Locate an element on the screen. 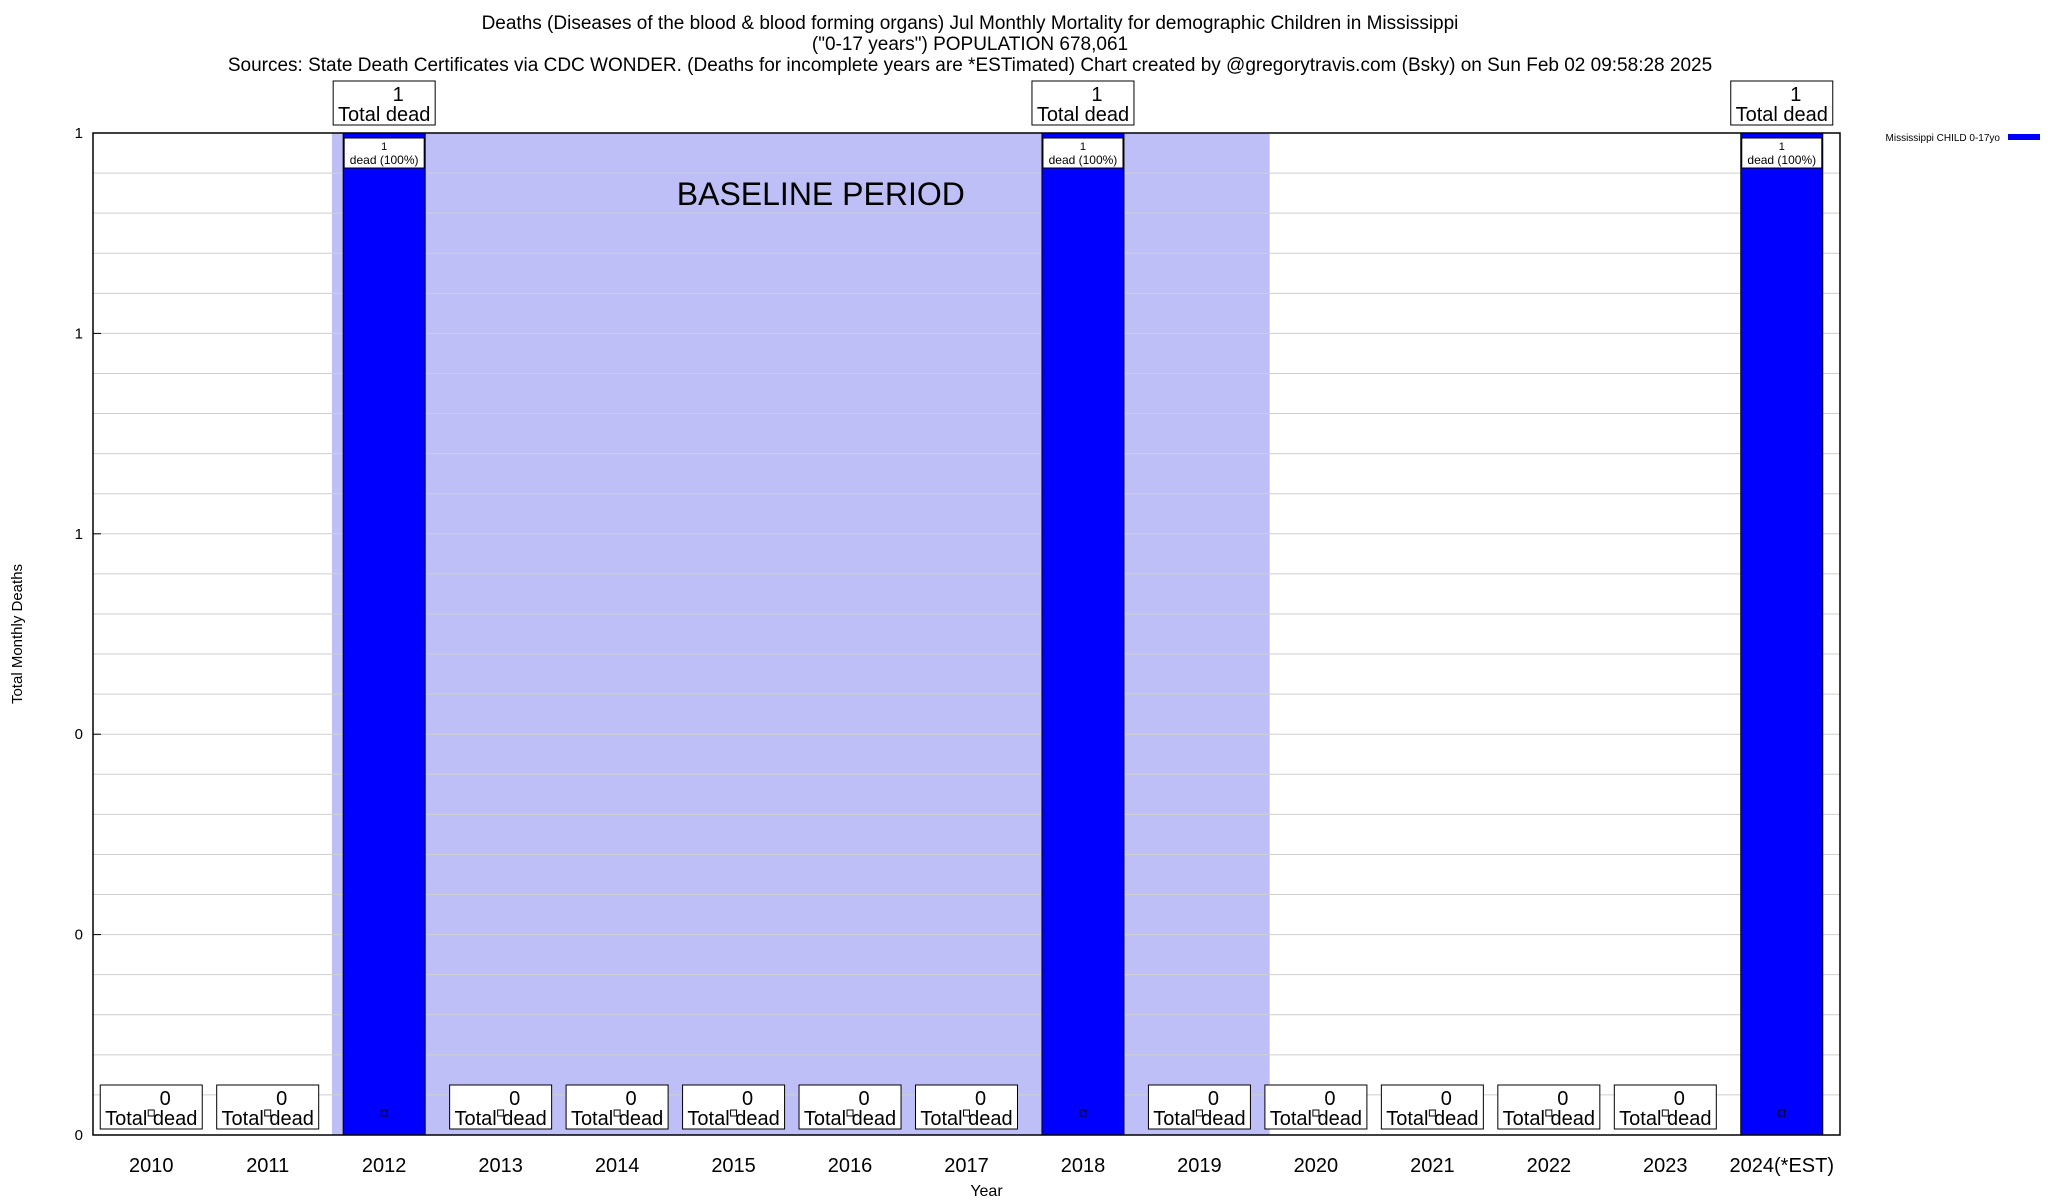 The image size is (2048, 1200). x-axis-title: Year is located at coordinates (986, 1191).